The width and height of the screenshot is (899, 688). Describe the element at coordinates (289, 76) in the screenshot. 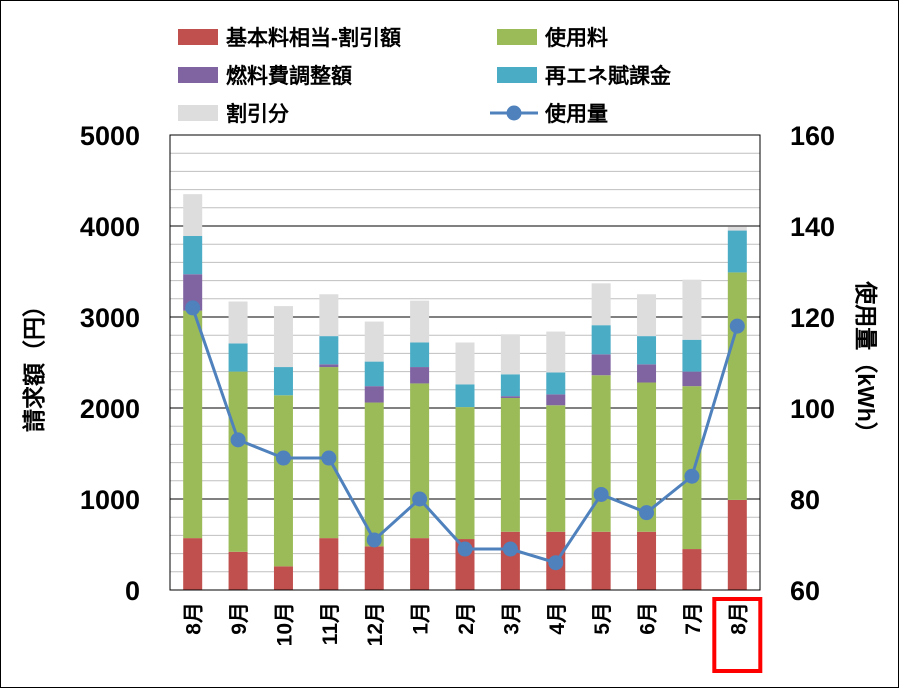

I see `legend-label: 燃料費調整額` at that location.